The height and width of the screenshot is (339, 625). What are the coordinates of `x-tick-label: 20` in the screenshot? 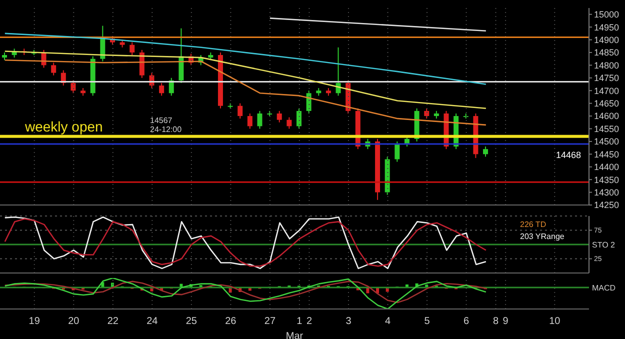 It's located at (74, 322).